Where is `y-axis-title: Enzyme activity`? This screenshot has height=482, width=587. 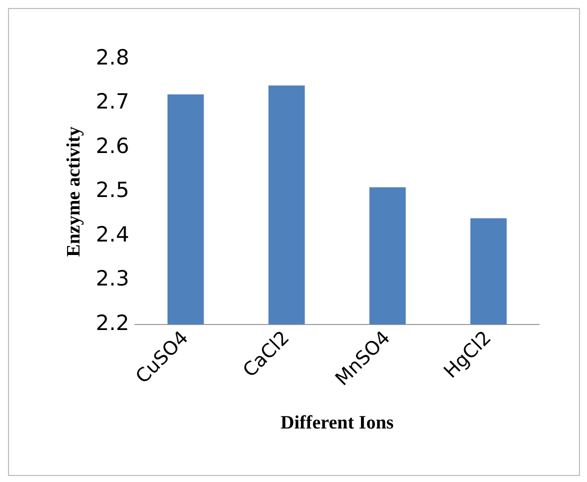
y-axis-title: Enzyme activity is located at coordinates (73, 191).